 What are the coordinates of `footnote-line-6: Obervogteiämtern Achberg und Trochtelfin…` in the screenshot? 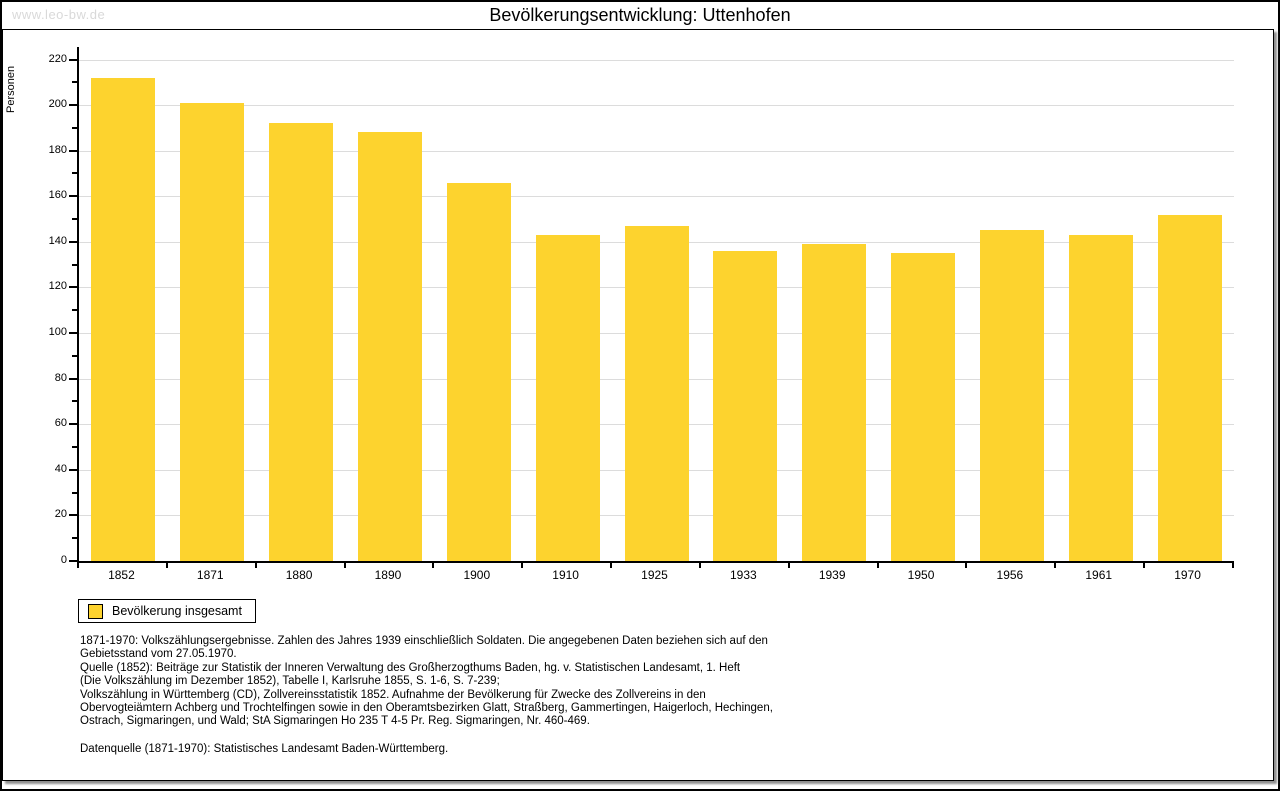 It's located at (426, 708).